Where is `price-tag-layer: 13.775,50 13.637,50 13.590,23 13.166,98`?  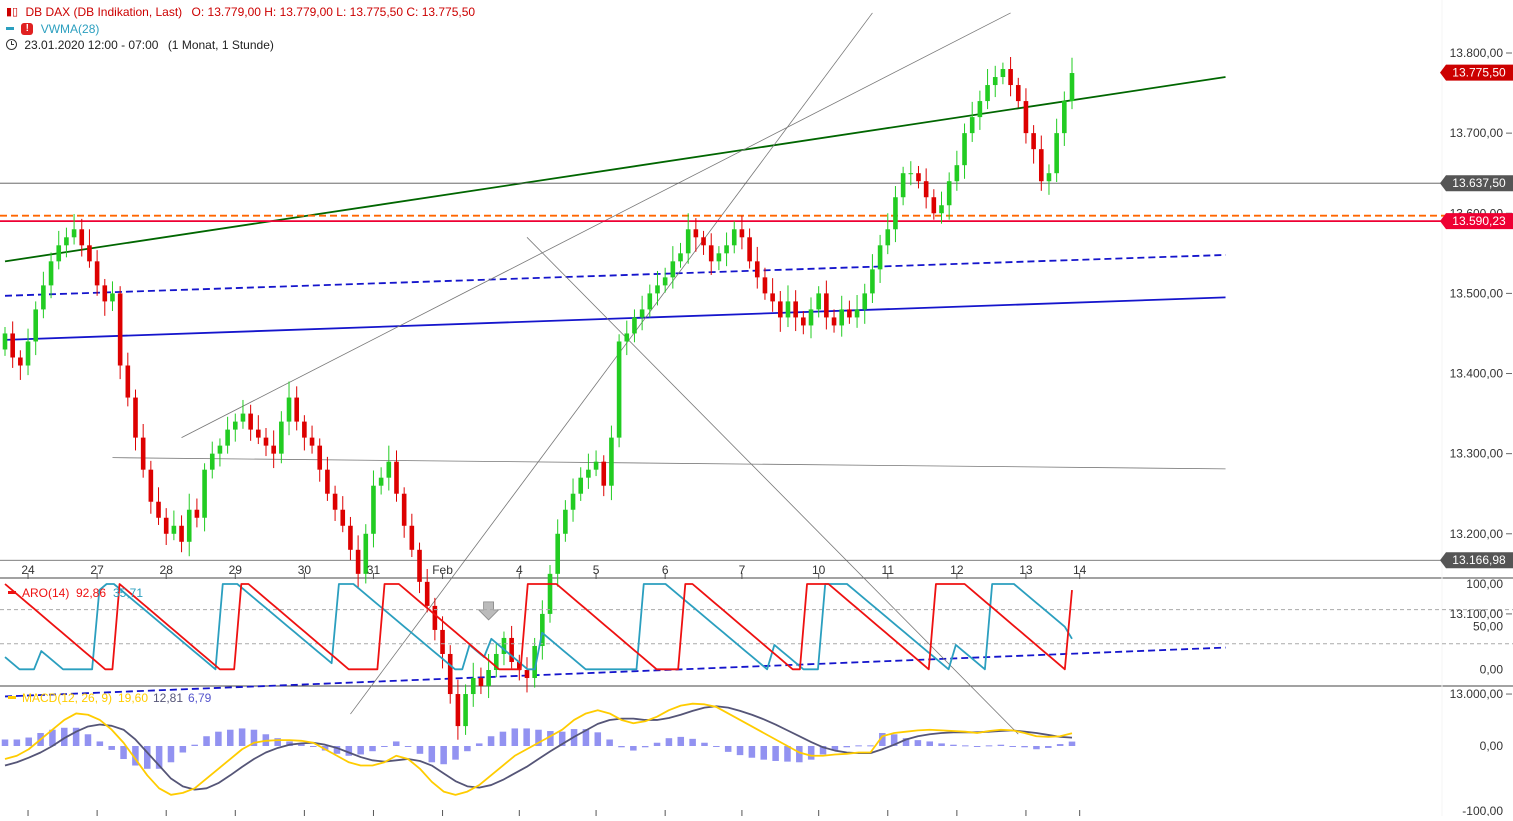
price-tag-layer: 13.775,50 13.637,50 13.590,23 13.166,98 is located at coordinates (1476, 316).